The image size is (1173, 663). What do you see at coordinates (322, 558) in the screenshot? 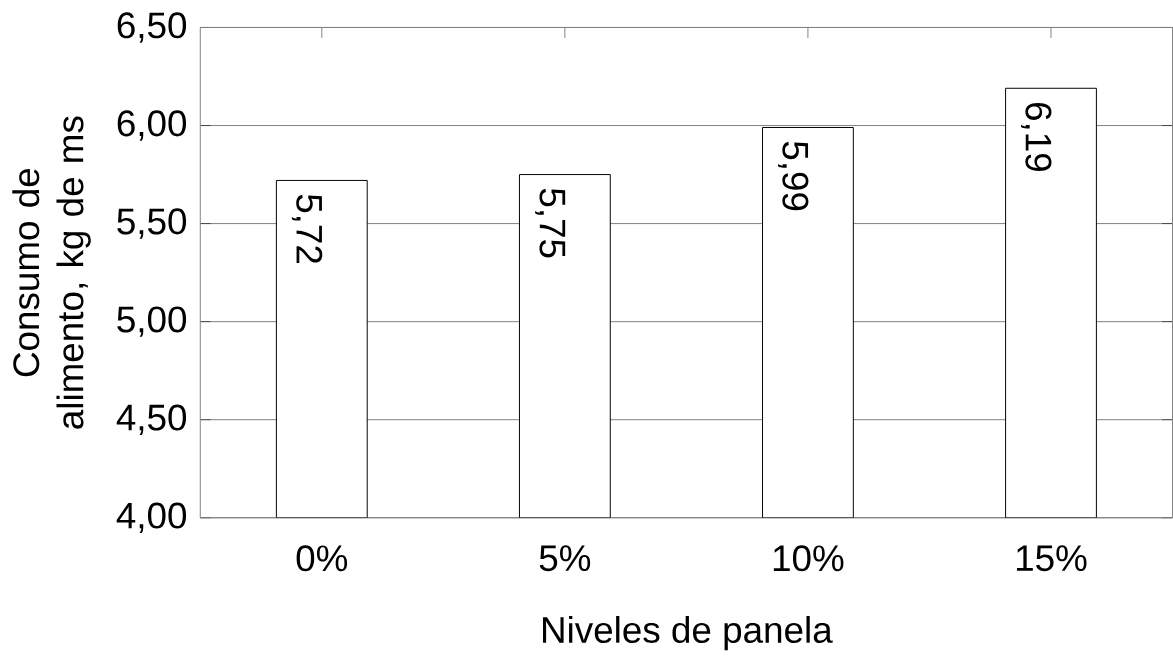
I see `x-tick-label: 0%` at bounding box center [322, 558].